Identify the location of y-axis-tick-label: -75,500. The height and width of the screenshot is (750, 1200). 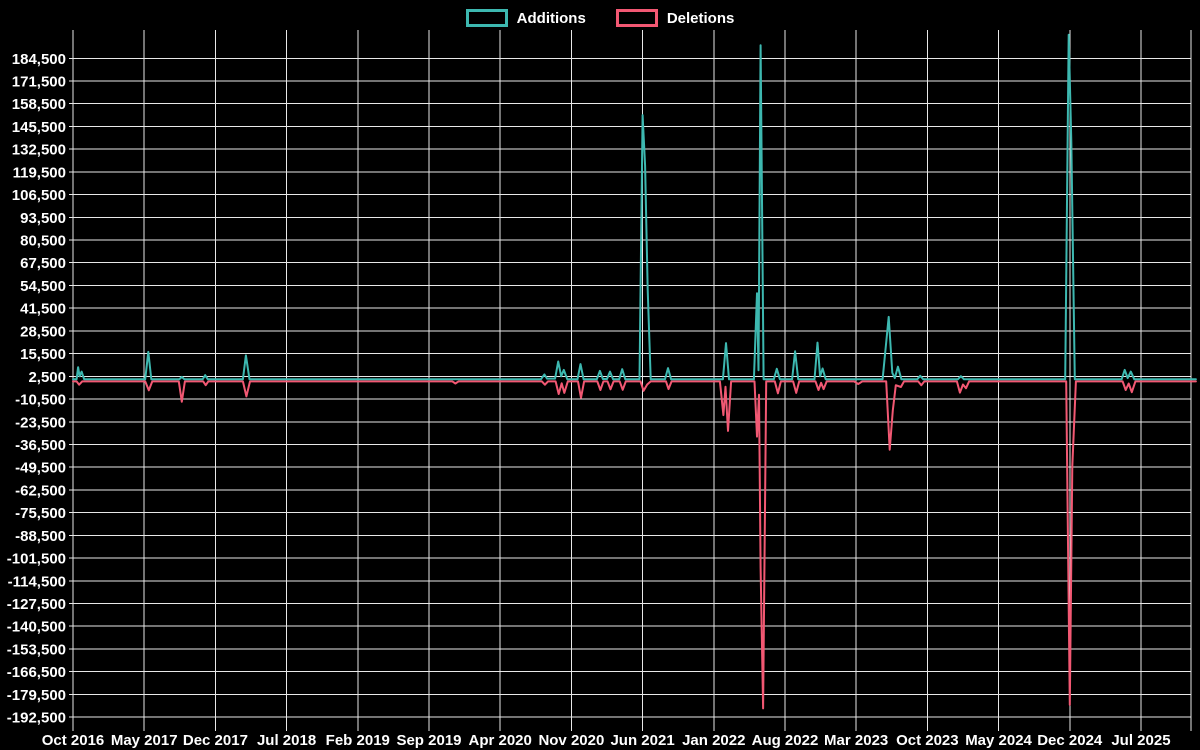
(40, 513).